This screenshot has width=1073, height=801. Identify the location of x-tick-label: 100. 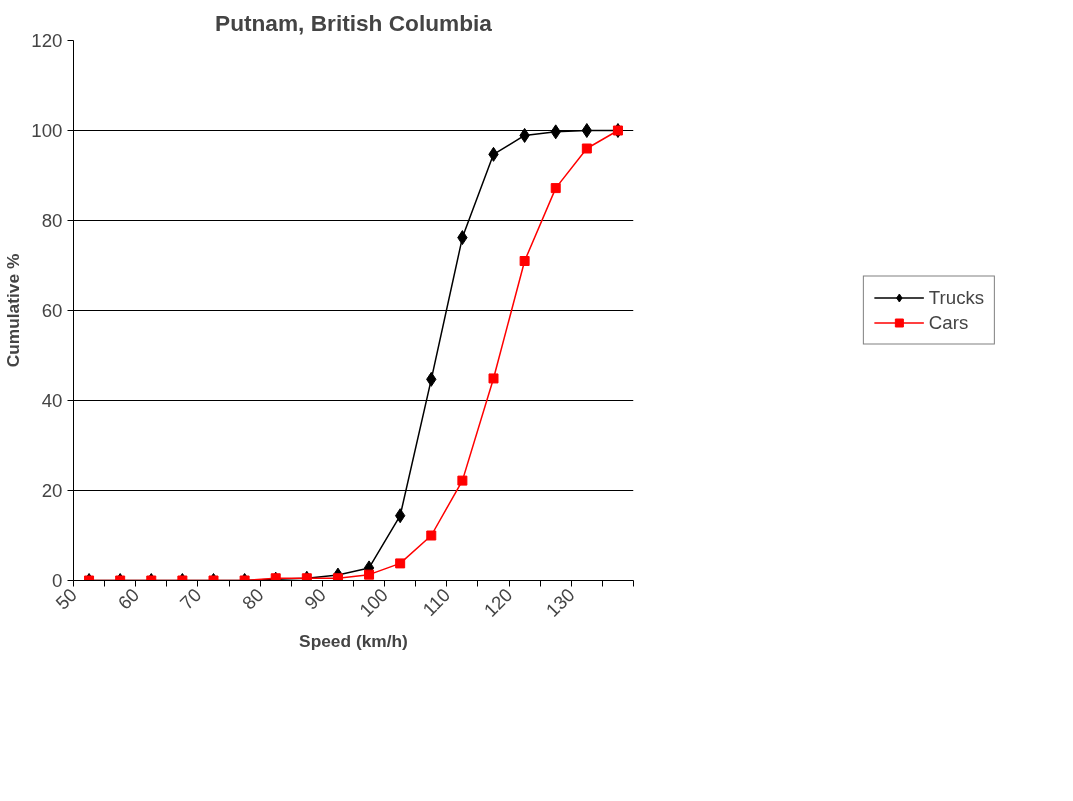
(374, 602).